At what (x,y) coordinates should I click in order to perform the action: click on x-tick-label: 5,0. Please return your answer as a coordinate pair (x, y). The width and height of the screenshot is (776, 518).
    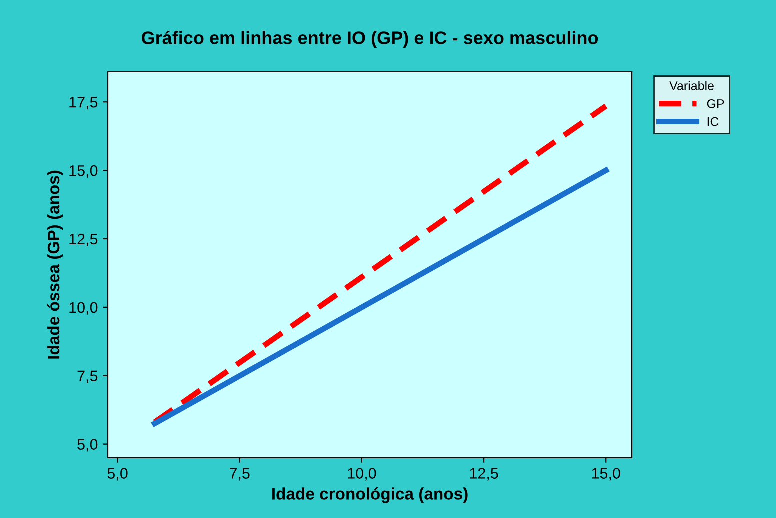
    Looking at the image, I should click on (118, 474).